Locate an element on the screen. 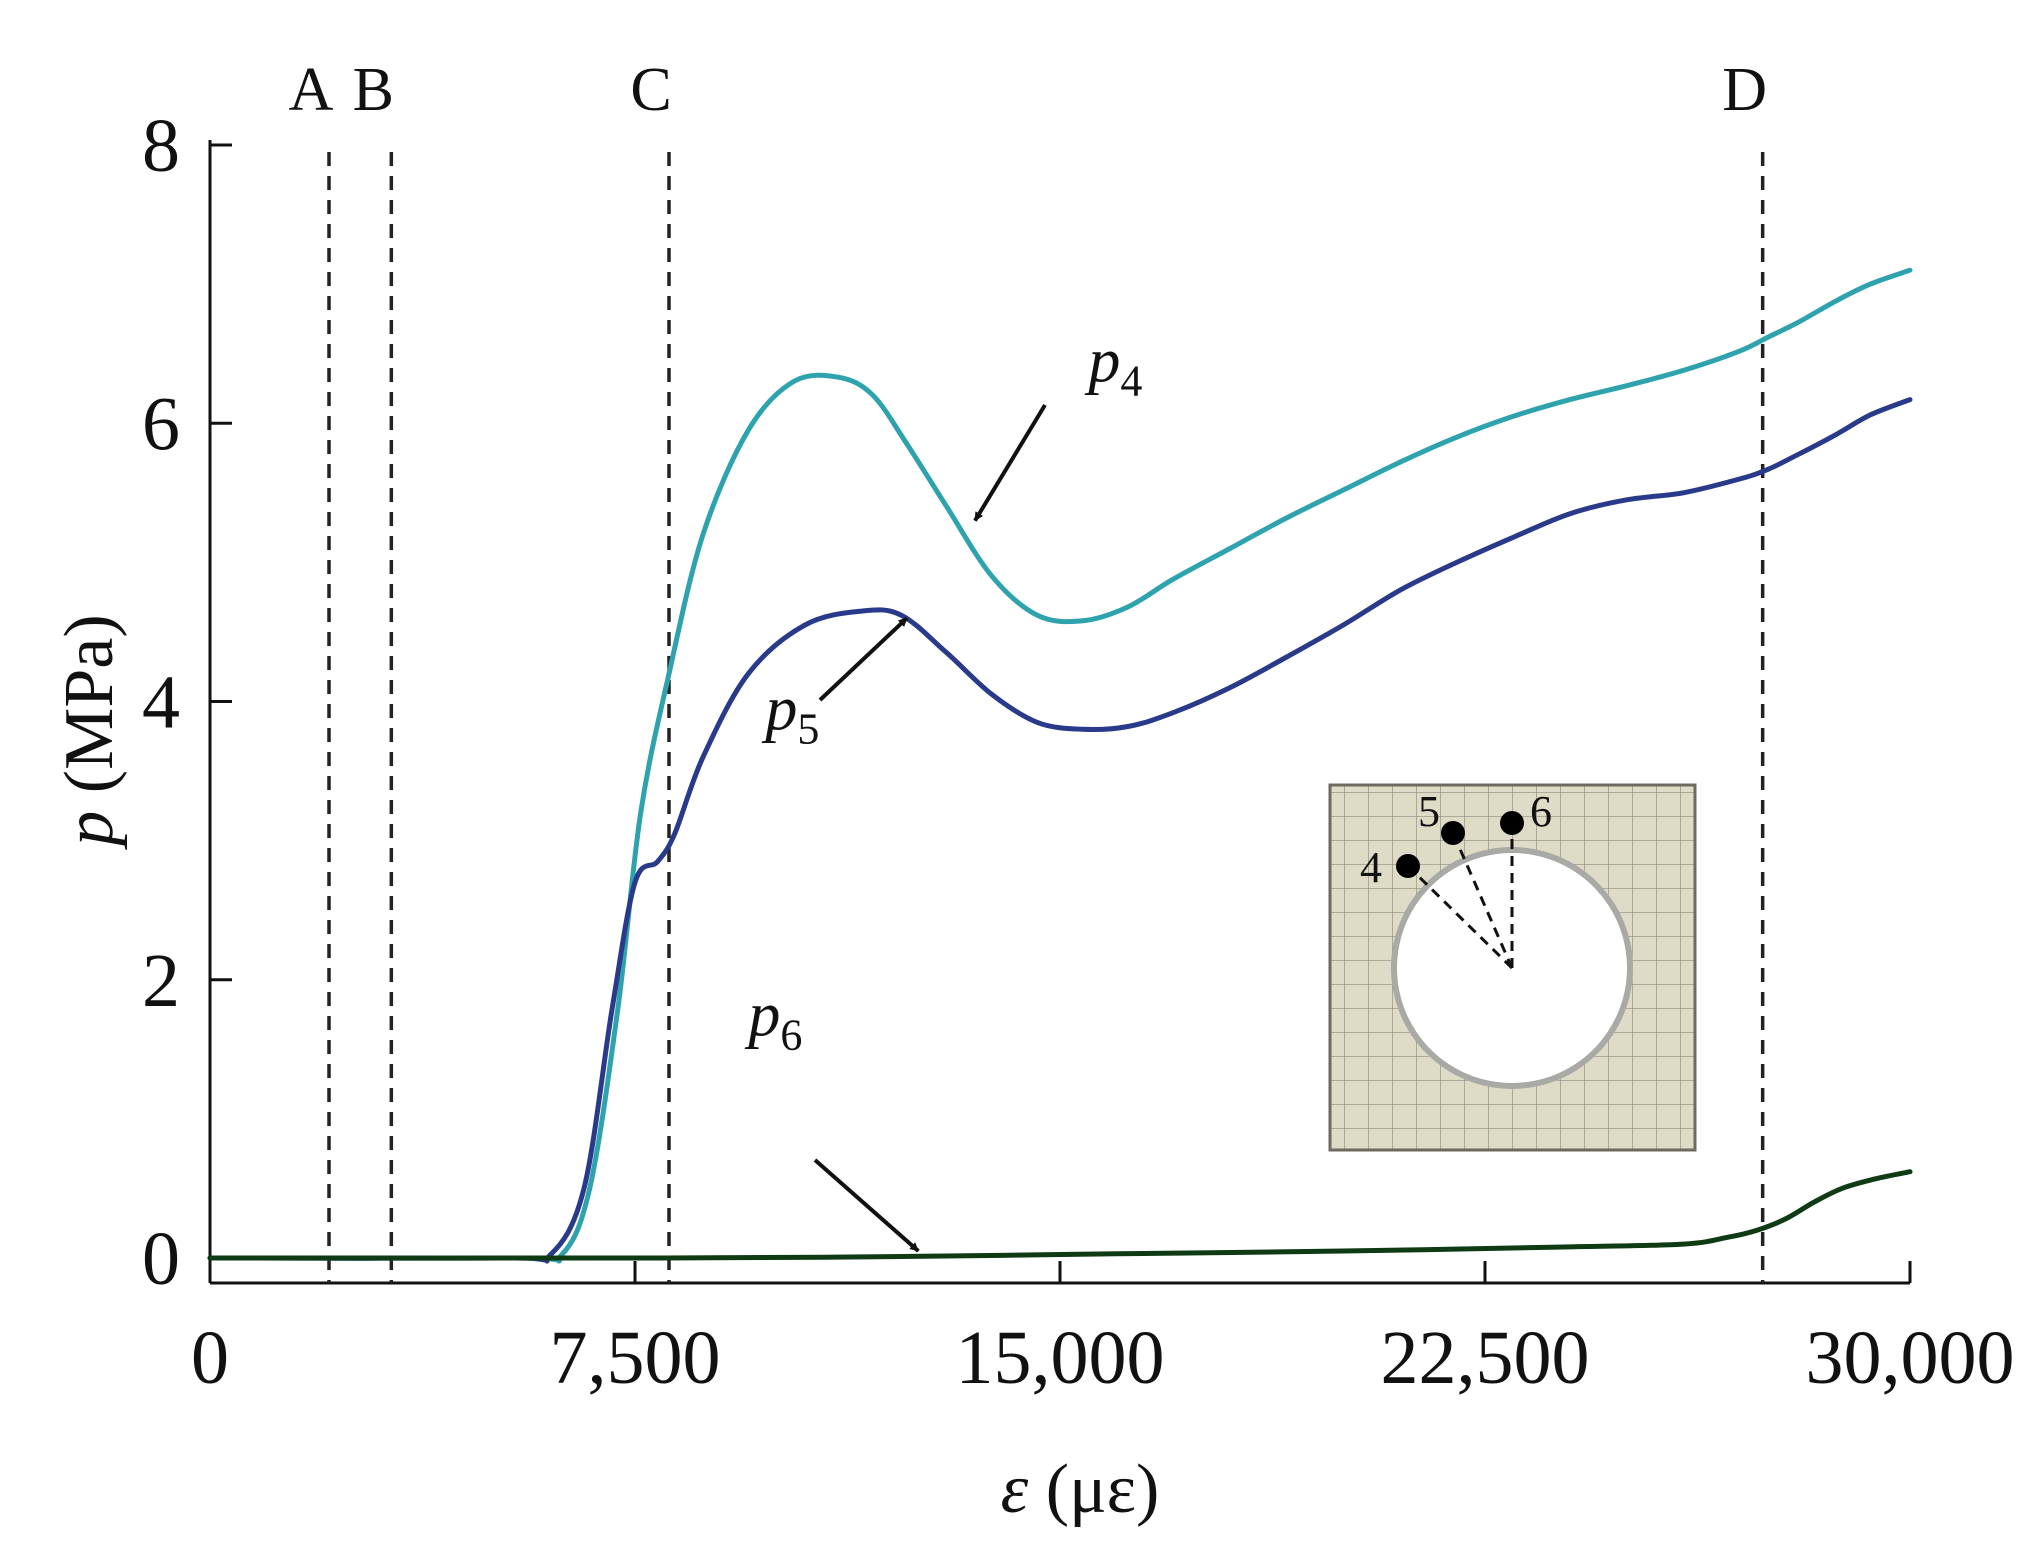 The width and height of the screenshot is (2040, 1566). series-label-p4: p4 is located at coordinates (1113, 365).